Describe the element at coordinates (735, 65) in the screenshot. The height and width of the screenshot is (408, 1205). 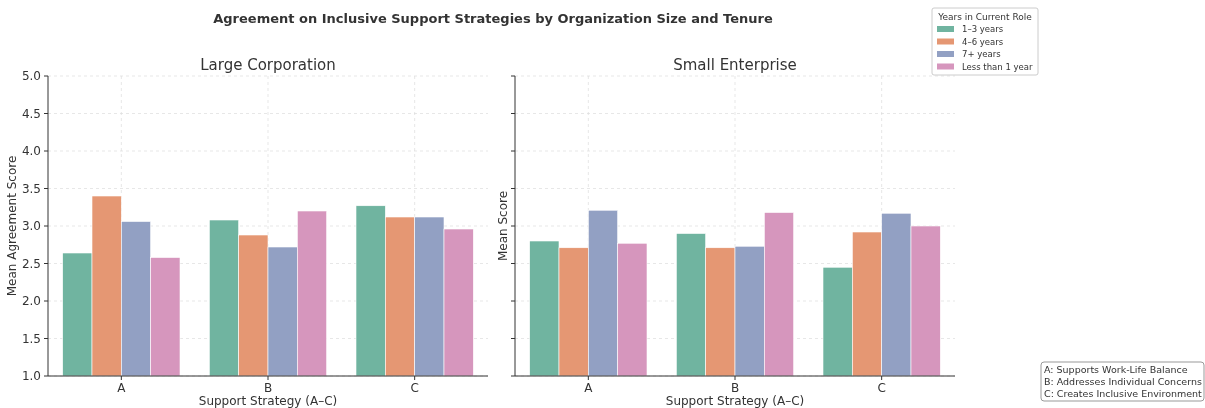
I see `chart-subtitle: Small Enterprise` at that location.